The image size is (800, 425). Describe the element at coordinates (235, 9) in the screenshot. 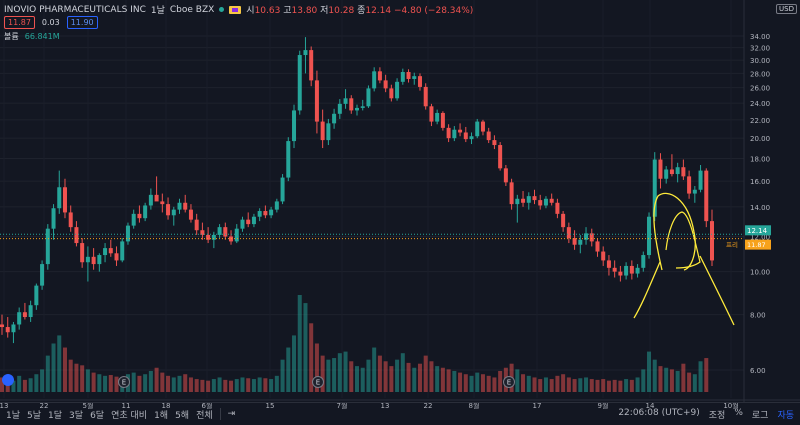

I see `flag-icon` at that location.